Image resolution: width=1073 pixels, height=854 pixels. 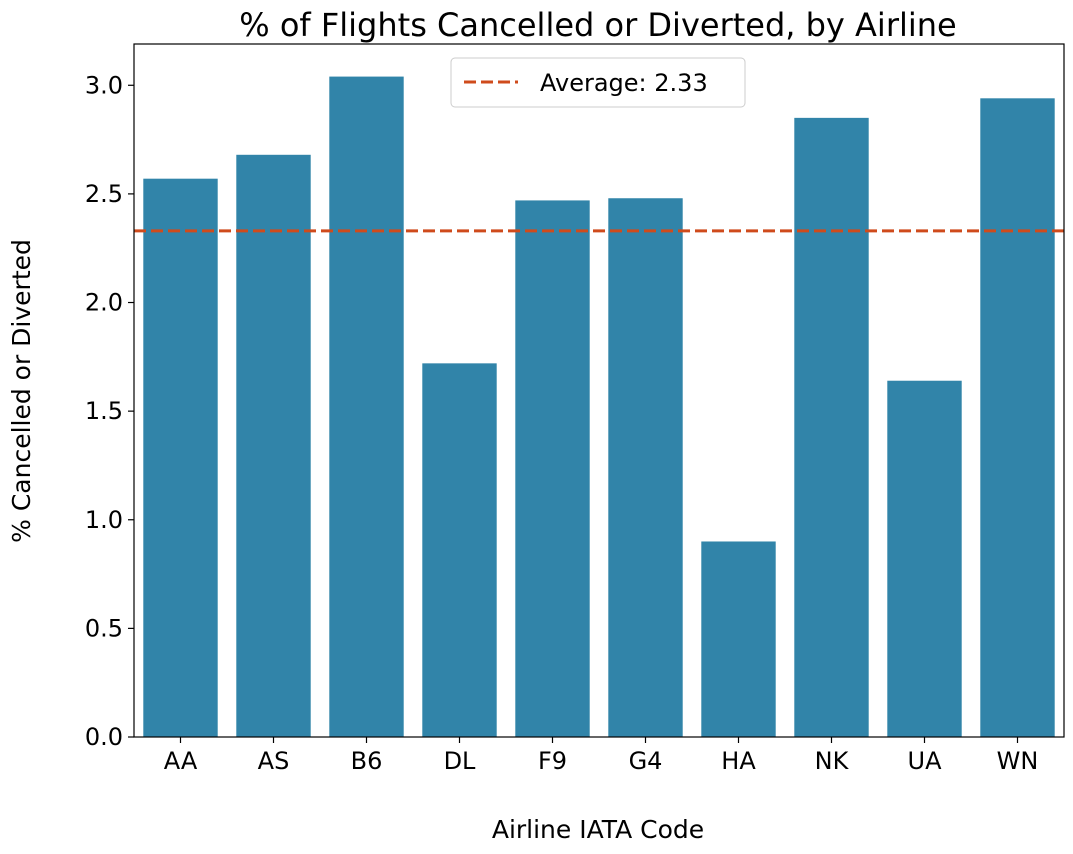 I want to click on x-tick-label: G4, so click(x=646, y=761).